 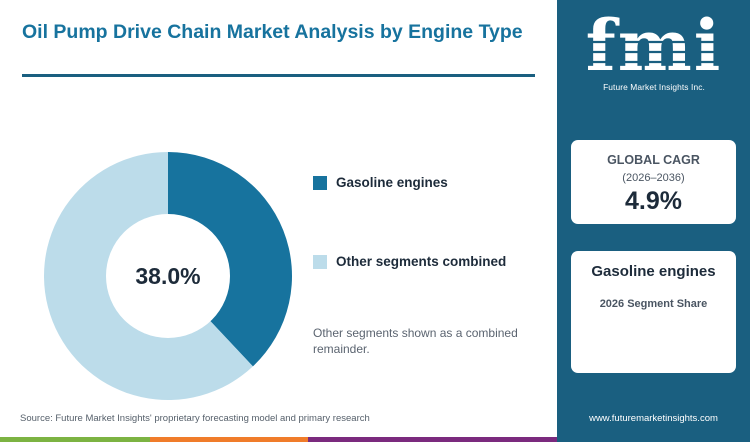 What do you see at coordinates (653, 201) in the screenshot?
I see `cagr-value: 4.9%` at bounding box center [653, 201].